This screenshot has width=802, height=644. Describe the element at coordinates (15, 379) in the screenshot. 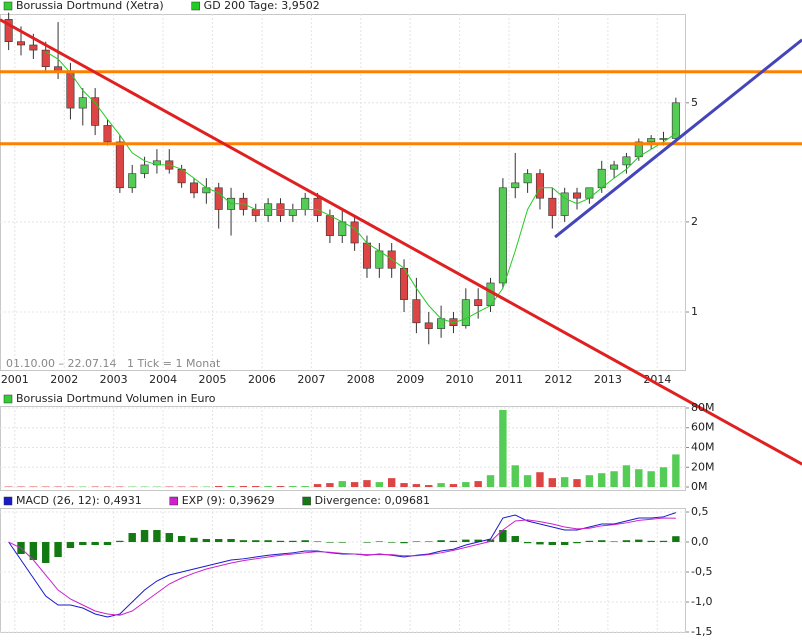

I see `x-tick-label: 2001` at that location.